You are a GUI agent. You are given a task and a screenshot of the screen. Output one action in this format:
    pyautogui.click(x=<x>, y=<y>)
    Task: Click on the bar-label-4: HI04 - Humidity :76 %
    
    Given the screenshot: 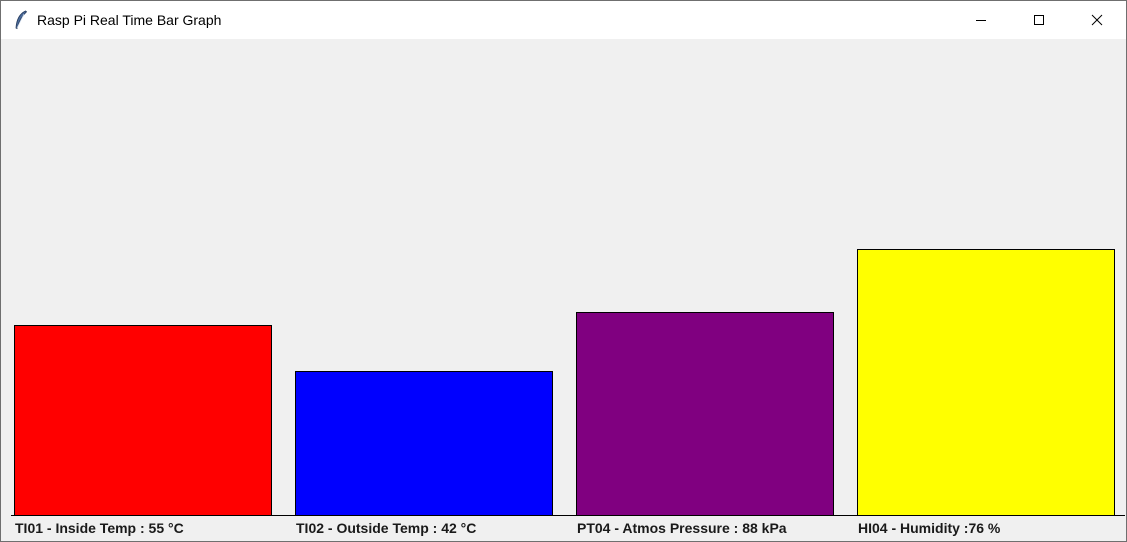 What is the action you would take?
    pyautogui.click(x=929, y=528)
    